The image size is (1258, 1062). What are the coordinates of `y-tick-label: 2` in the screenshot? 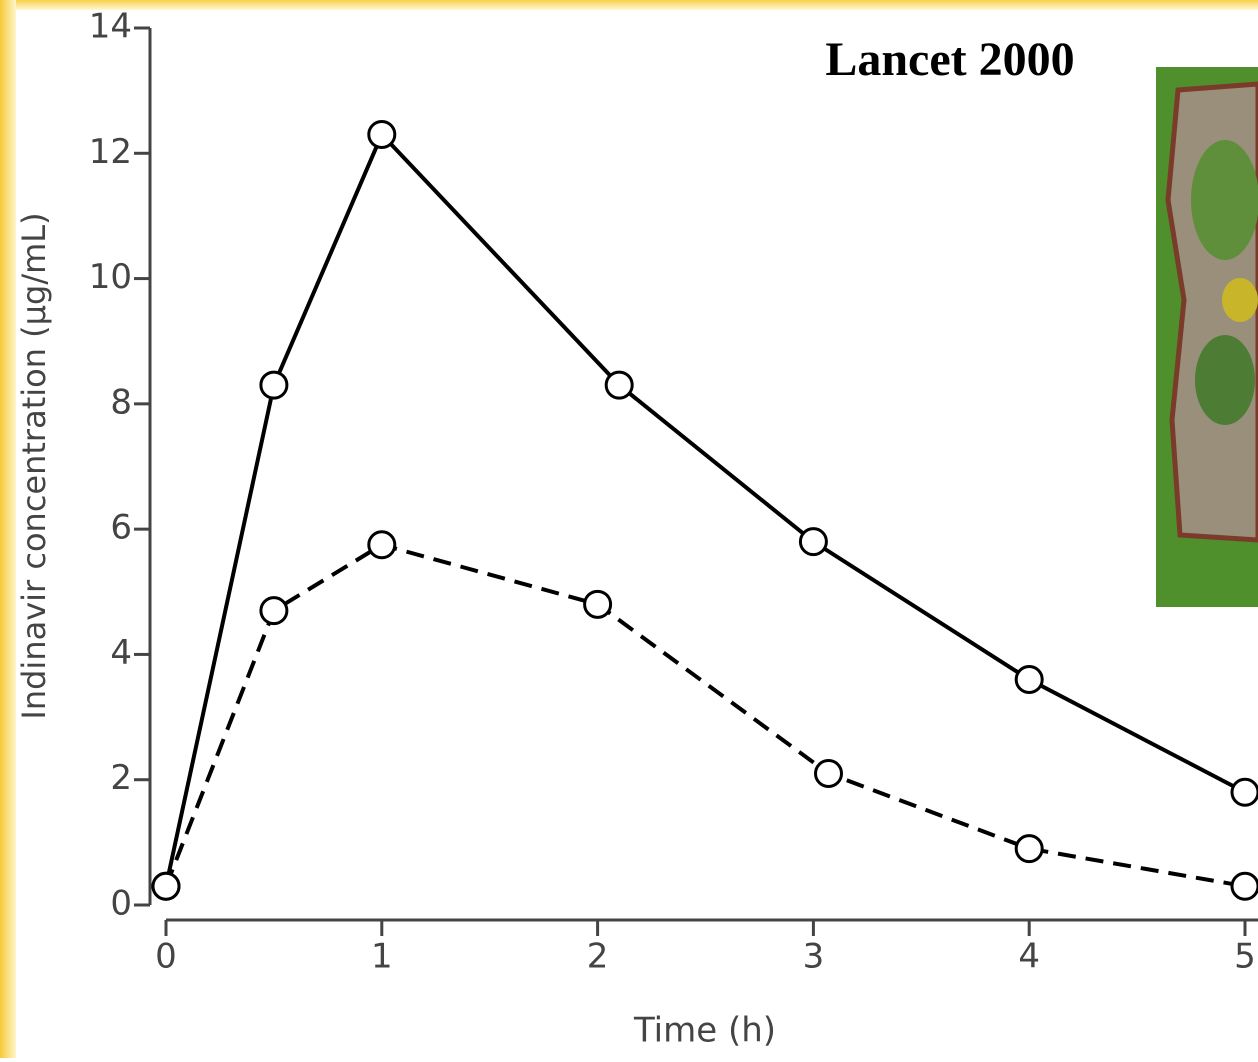 It's located at (121, 778).